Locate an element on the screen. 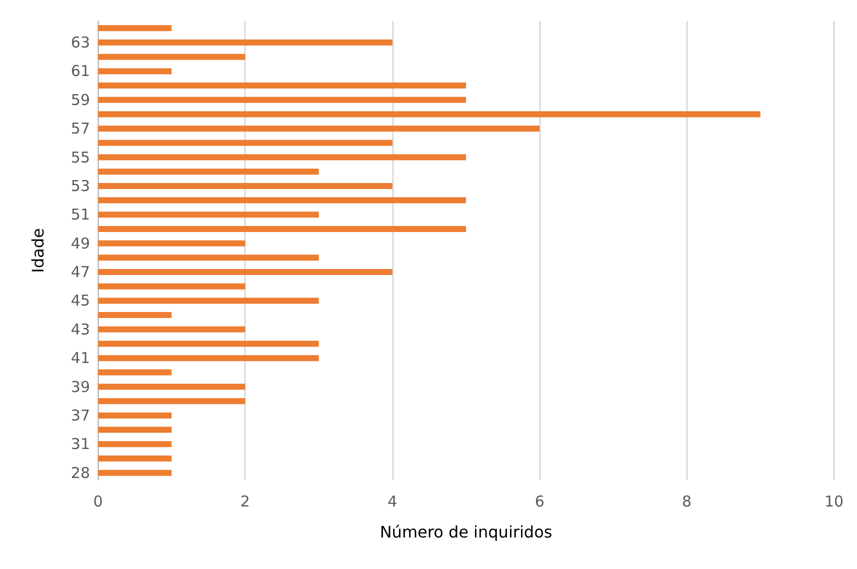 The width and height of the screenshot is (857, 569). y-tick-label: 55 is located at coordinates (80, 157).